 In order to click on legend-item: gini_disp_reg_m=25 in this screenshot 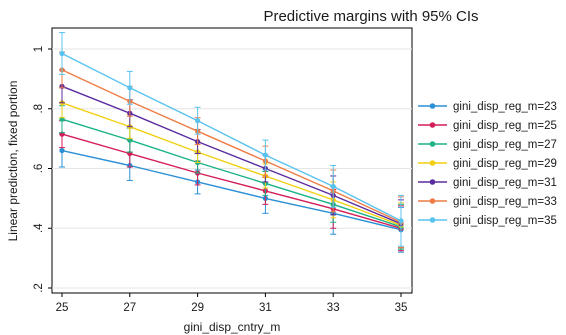, I will do `click(487, 126)`.